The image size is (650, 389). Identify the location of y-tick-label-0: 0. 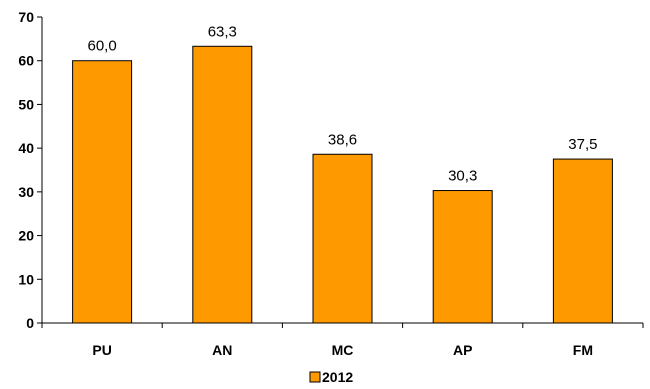
(30, 323).